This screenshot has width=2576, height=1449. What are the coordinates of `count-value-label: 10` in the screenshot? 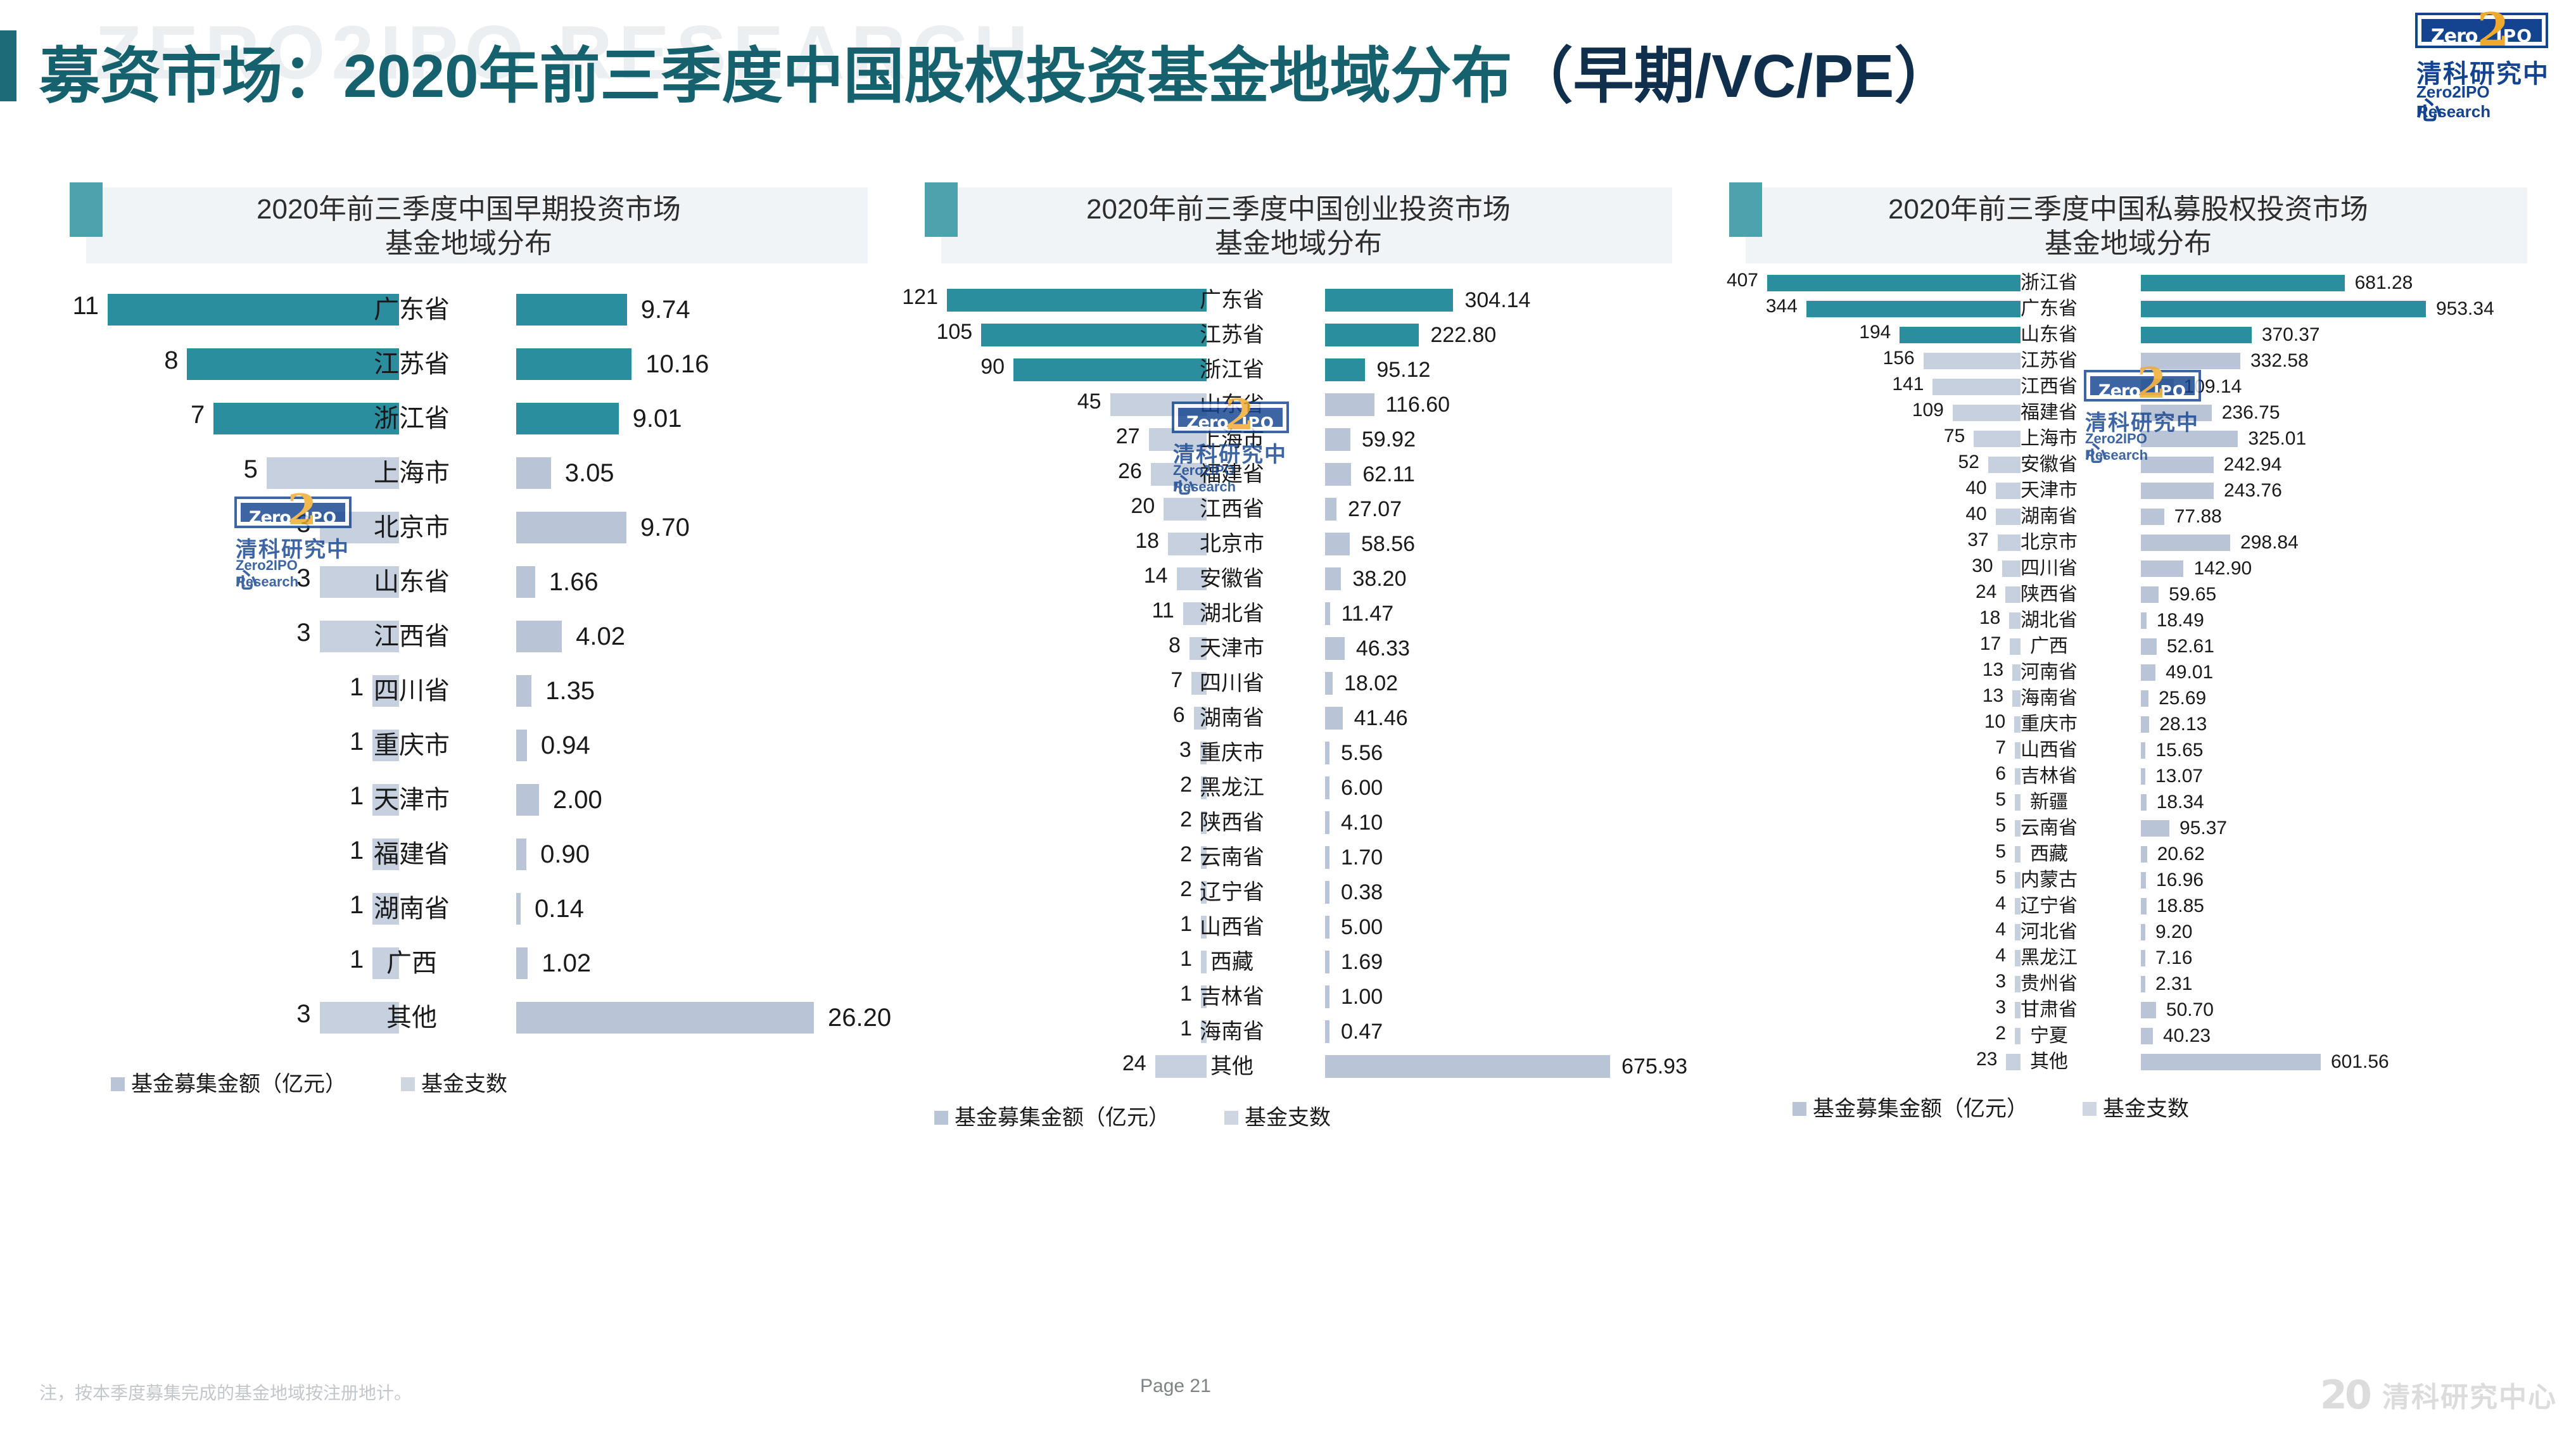 It's located at (1995, 722).